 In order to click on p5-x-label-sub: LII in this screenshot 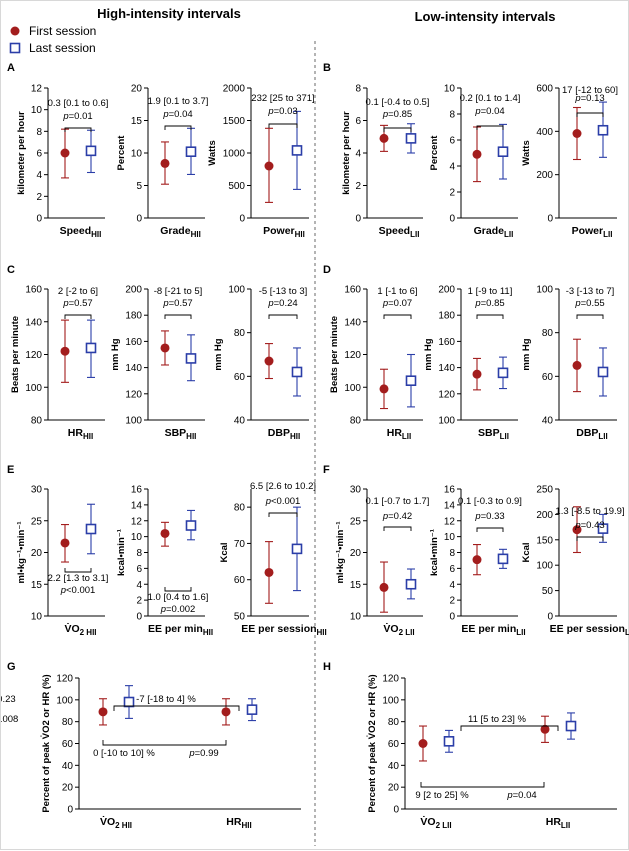, I will do `click(607, 234)`.